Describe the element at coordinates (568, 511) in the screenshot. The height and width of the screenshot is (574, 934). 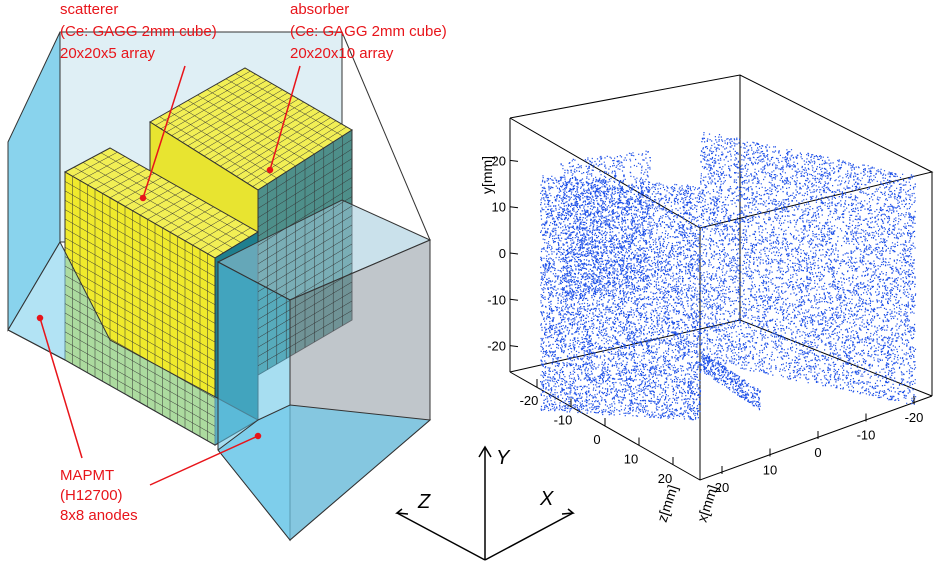
I see `arrowhead` at that location.